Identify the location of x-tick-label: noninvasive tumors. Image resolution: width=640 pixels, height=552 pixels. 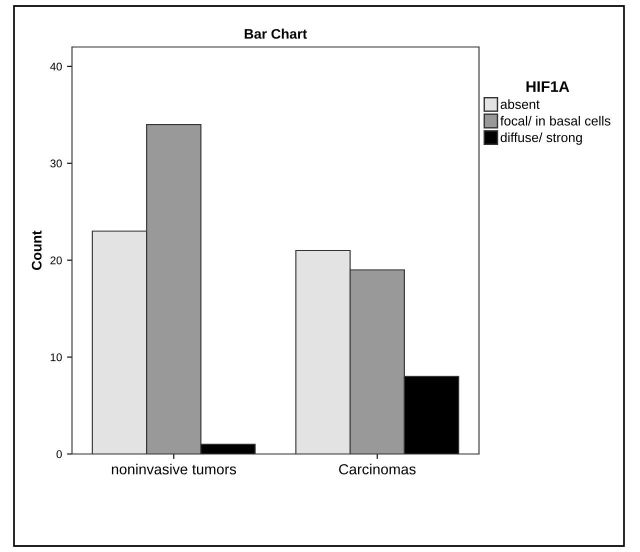
(174, 469).